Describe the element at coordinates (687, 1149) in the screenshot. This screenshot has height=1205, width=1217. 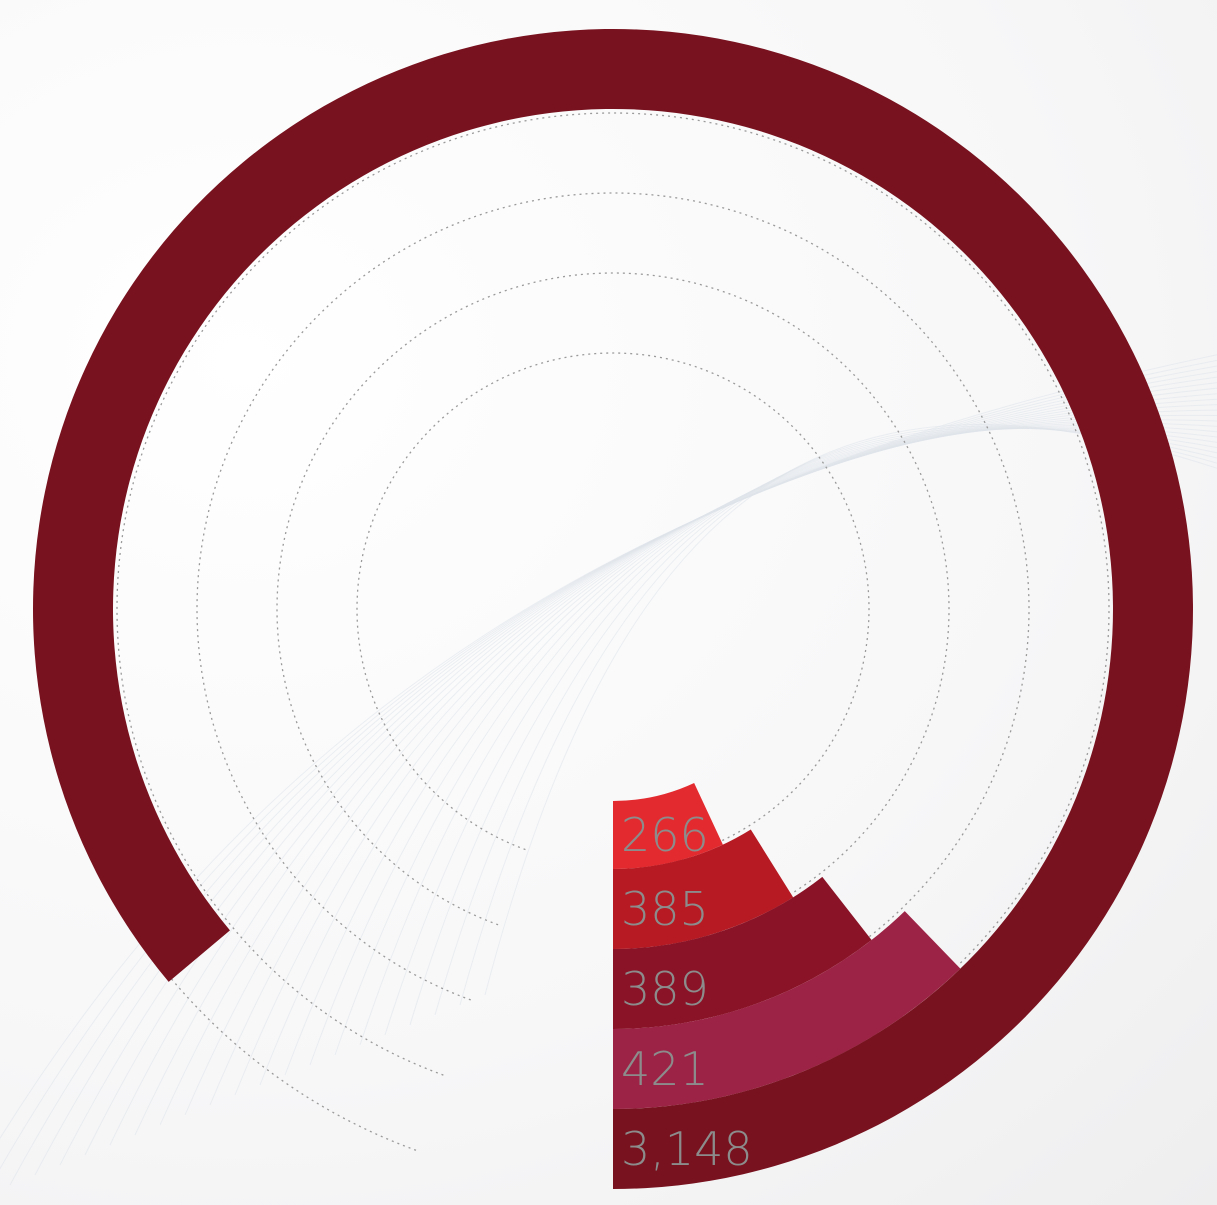
I see `value-label: 3,148` at that location.